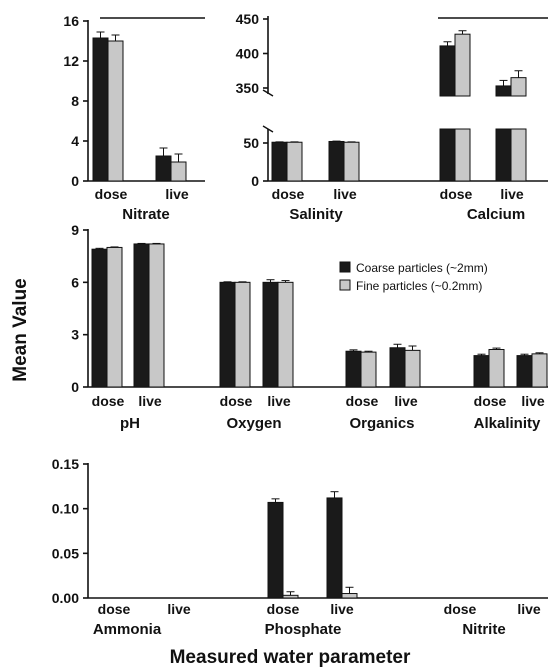 The height and width of the screenshot is (671, 553). What do you see at coordinates (345, 267) in the screenshot?
I see `legend-swatch-coarse` at bounding box center [345, 267].